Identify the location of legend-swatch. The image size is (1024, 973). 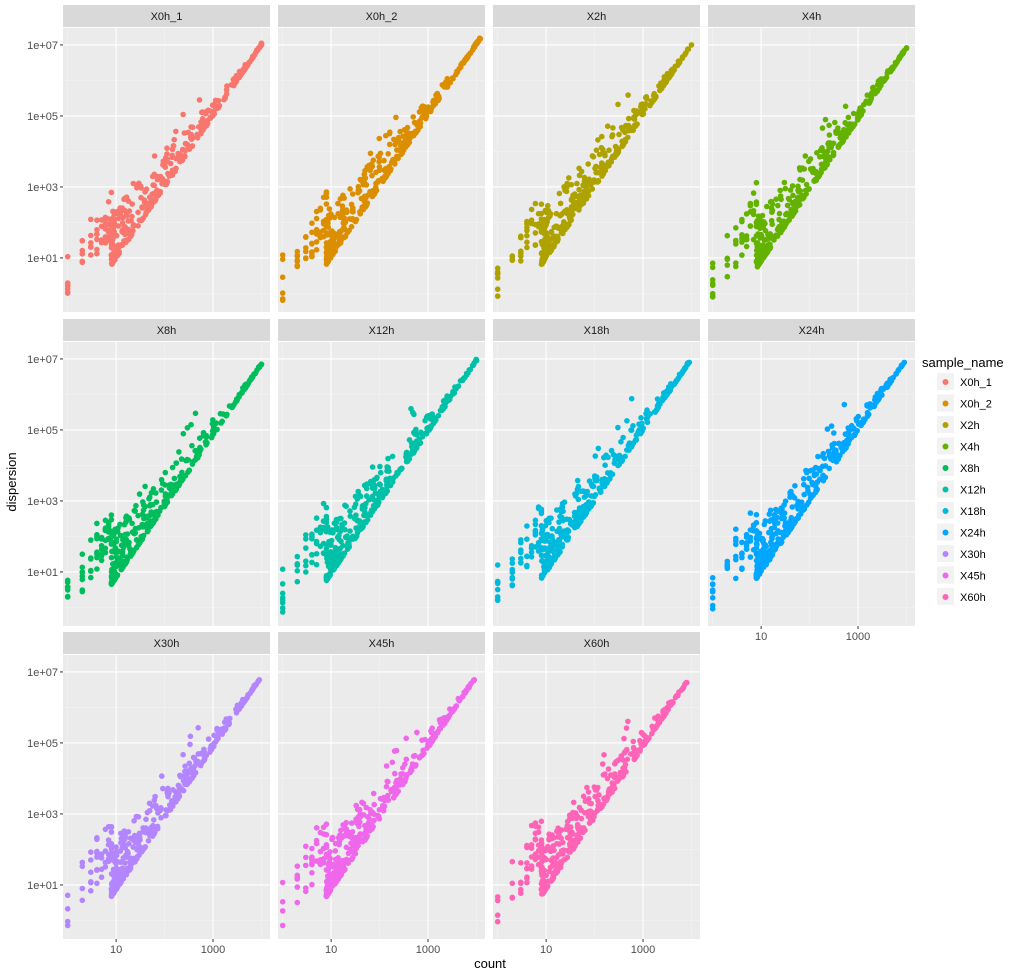
(945, 468).